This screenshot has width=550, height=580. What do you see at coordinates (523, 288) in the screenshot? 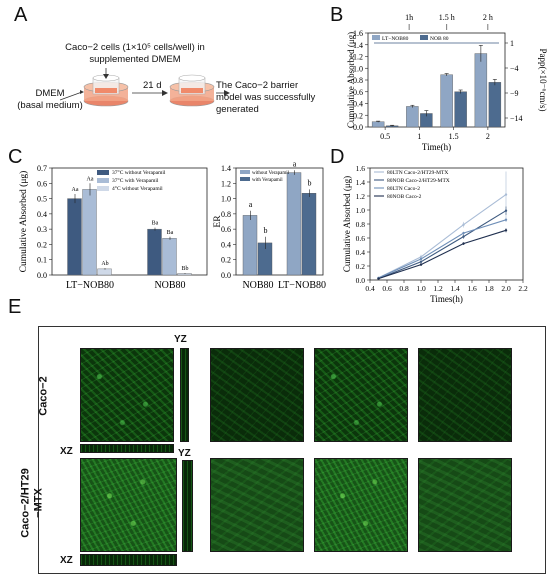
I see `x-tick-label: 2.2` at bounding box center [523, 288].